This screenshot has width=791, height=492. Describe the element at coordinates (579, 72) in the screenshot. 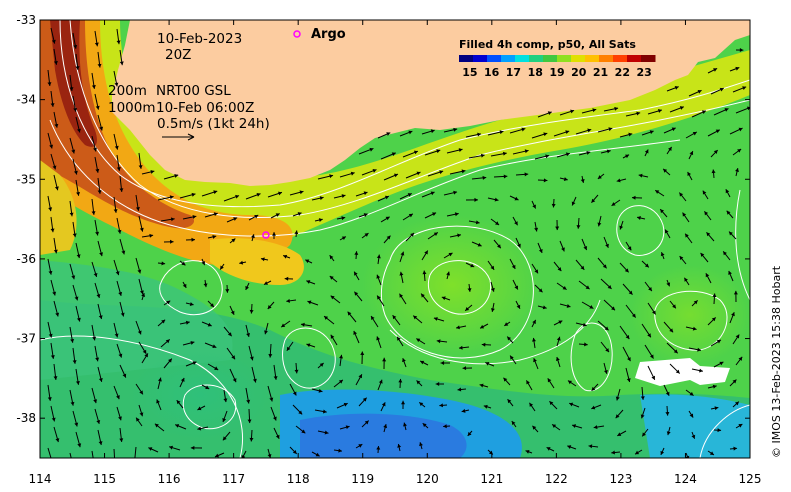

I see `colorbar-tick-label: 20` at that location.